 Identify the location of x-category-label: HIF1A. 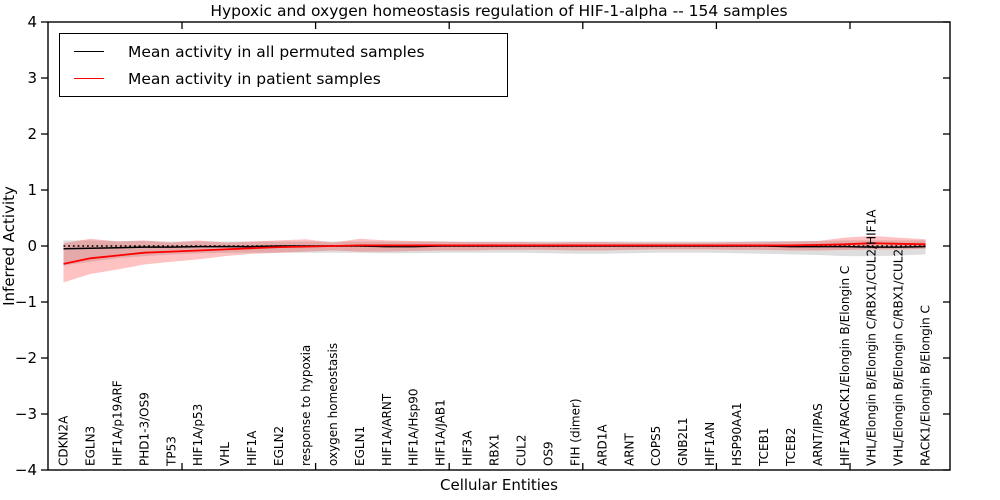
(252, 448).